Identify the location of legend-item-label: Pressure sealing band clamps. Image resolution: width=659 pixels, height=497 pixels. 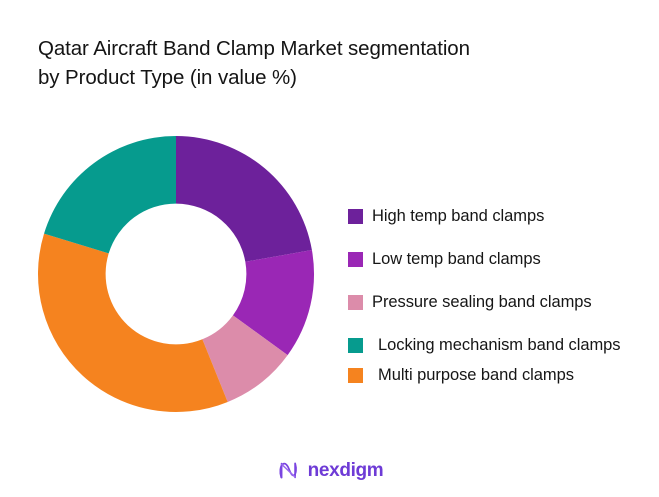
(482, 301).